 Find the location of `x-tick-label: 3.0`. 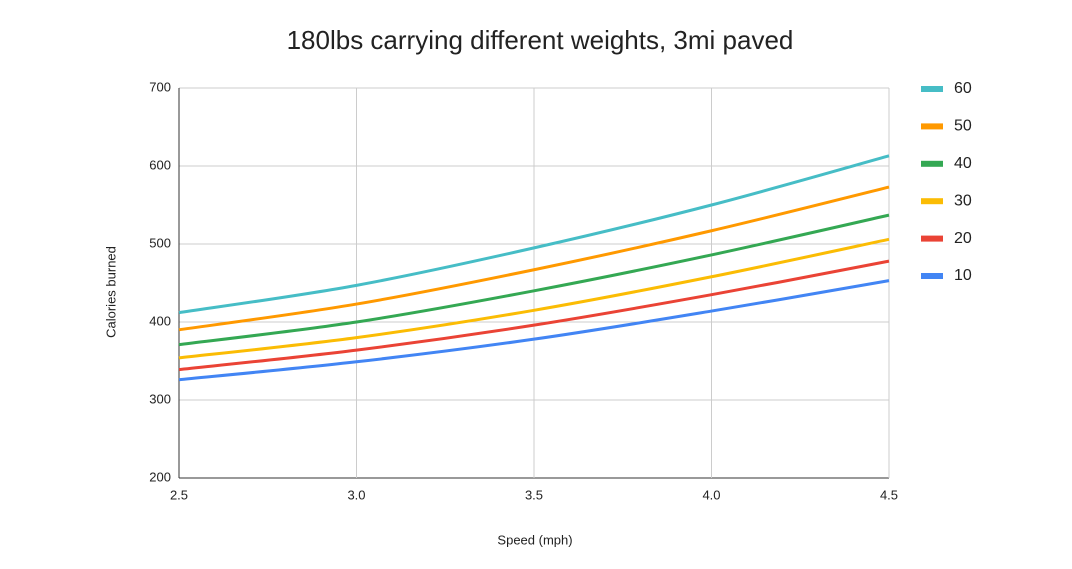

x-tick-label: 3.0 is located at coordinates (356, 494).